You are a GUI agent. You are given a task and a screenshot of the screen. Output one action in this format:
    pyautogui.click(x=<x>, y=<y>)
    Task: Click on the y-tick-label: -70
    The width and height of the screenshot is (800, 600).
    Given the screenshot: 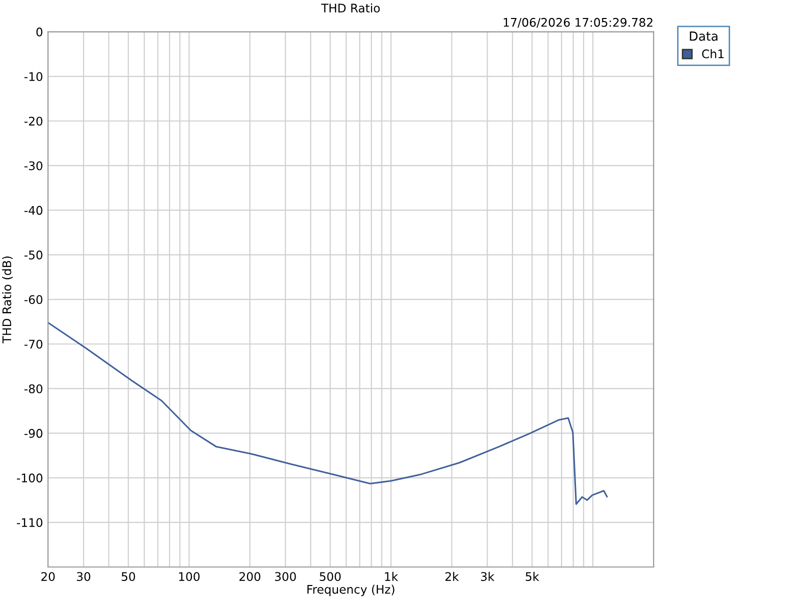 What is the action you would take?
    pyautogui.click(x=33, y=344)
    